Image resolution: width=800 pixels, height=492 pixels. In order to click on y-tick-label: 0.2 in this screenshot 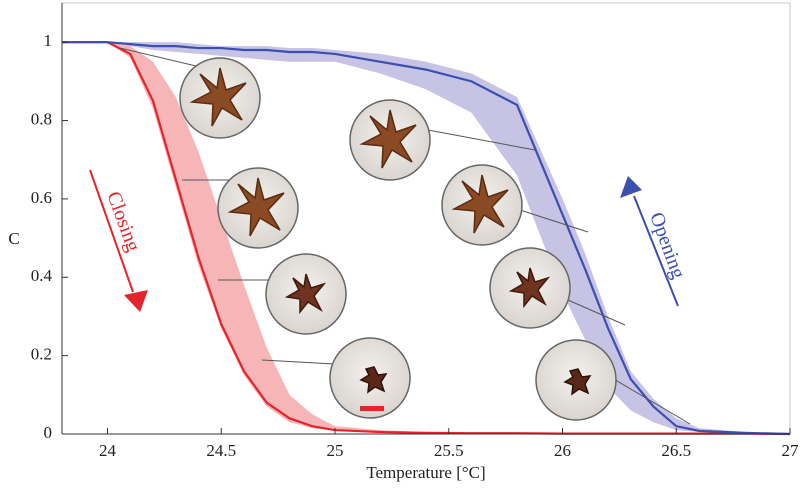, I will do `click(41, 354)`.